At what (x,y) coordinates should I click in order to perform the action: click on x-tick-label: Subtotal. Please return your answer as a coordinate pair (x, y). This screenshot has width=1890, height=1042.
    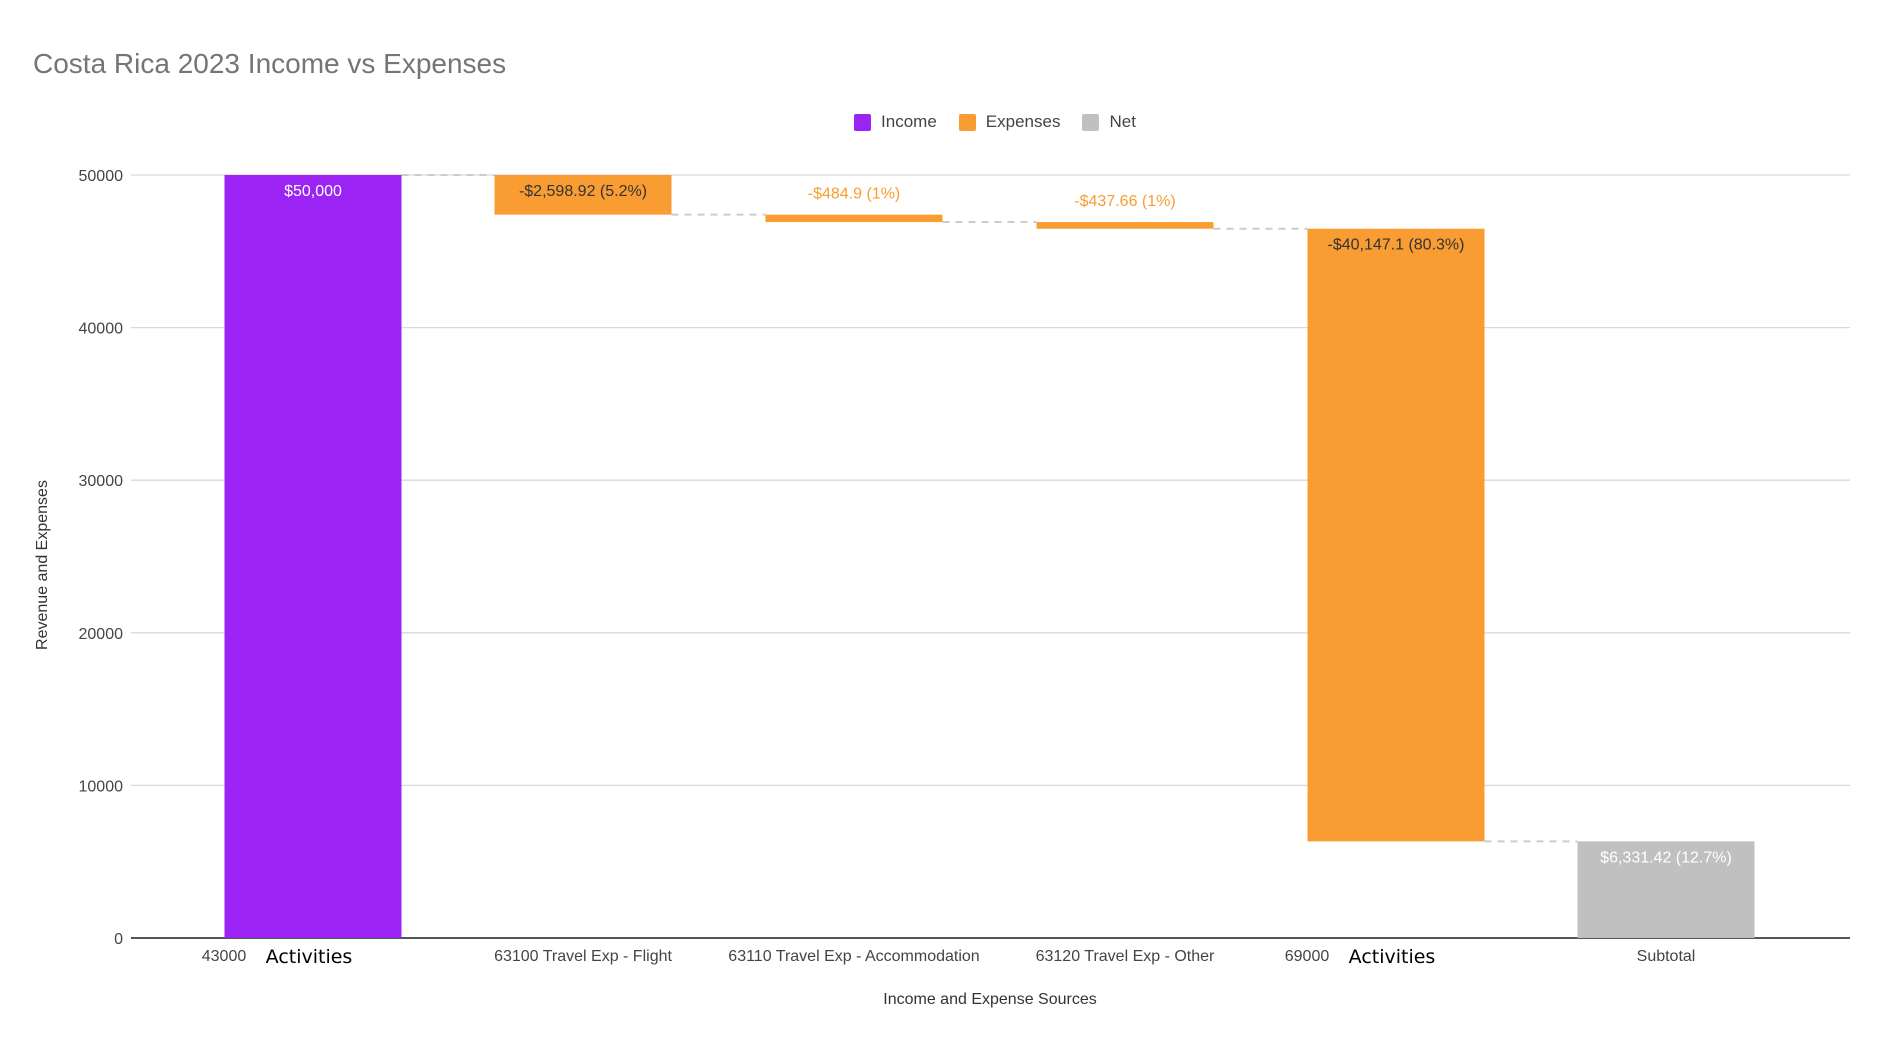
    Looking at the image, I should click on (1666, 956).